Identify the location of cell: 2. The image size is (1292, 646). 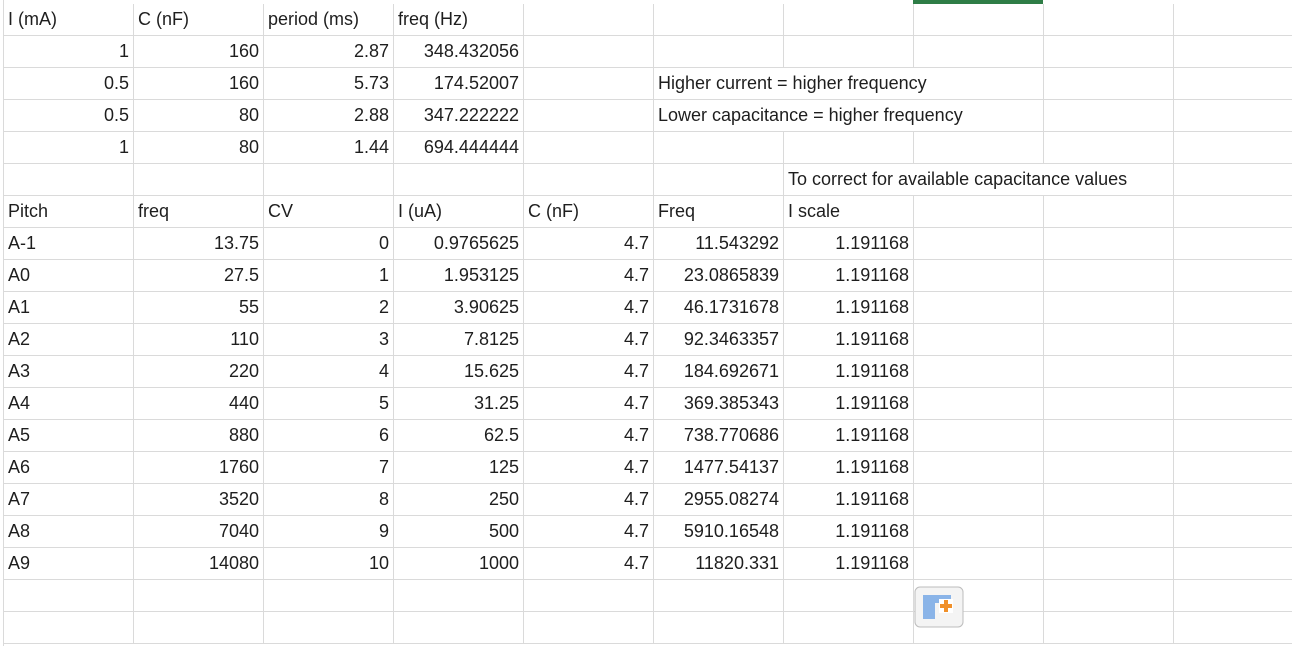
(329, 308).